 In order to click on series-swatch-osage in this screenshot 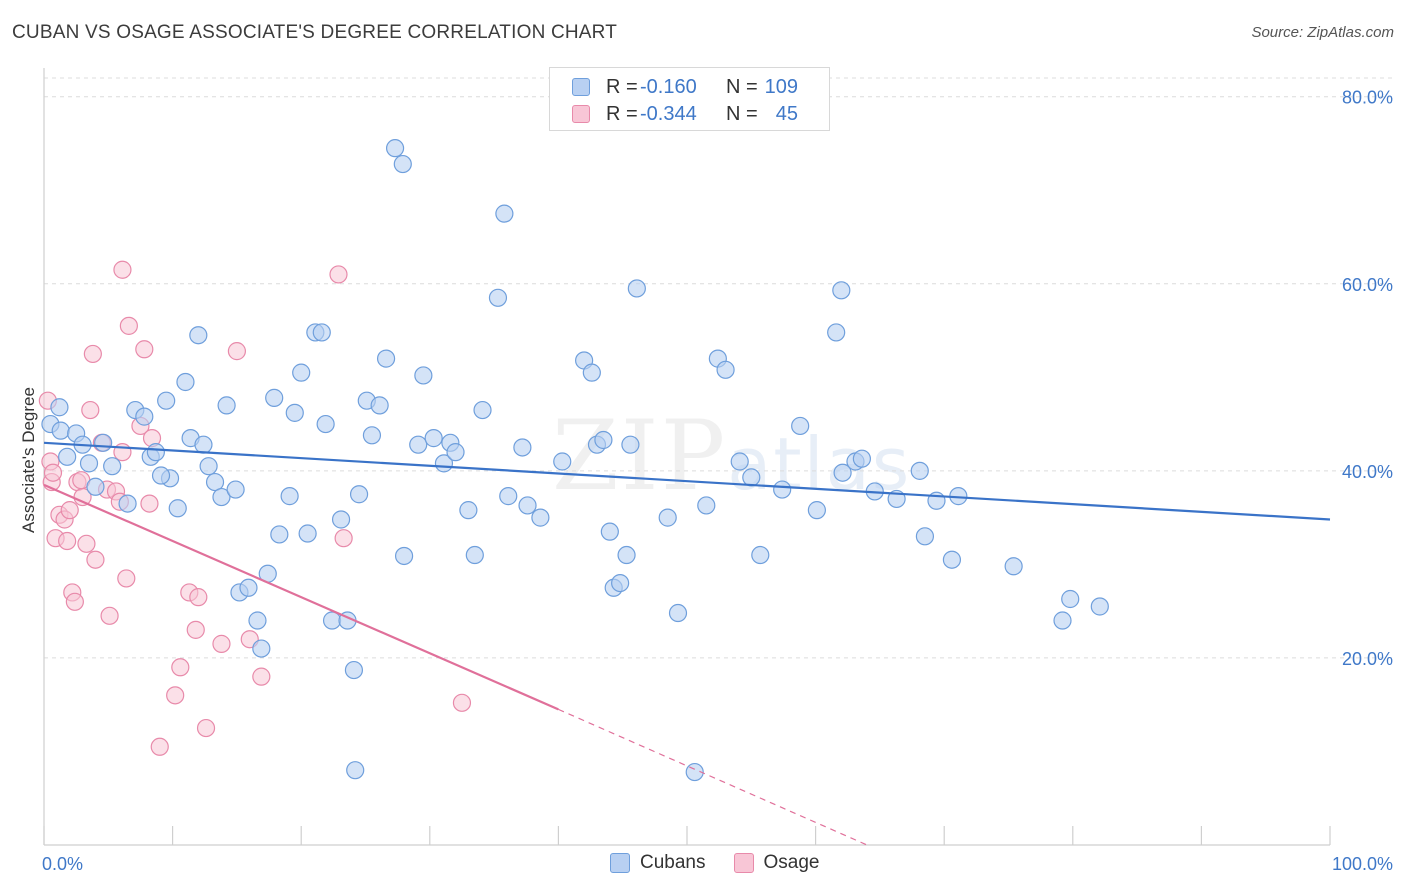, I will do `click(743, 863)`.